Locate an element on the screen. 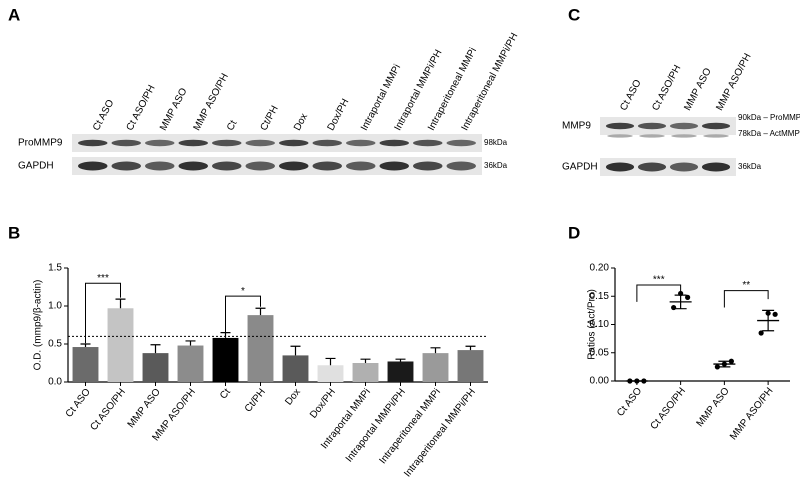 The height and width of the screenshot is (489, 800). lane-label: Ct/PH is located at coordinates (270, 118).